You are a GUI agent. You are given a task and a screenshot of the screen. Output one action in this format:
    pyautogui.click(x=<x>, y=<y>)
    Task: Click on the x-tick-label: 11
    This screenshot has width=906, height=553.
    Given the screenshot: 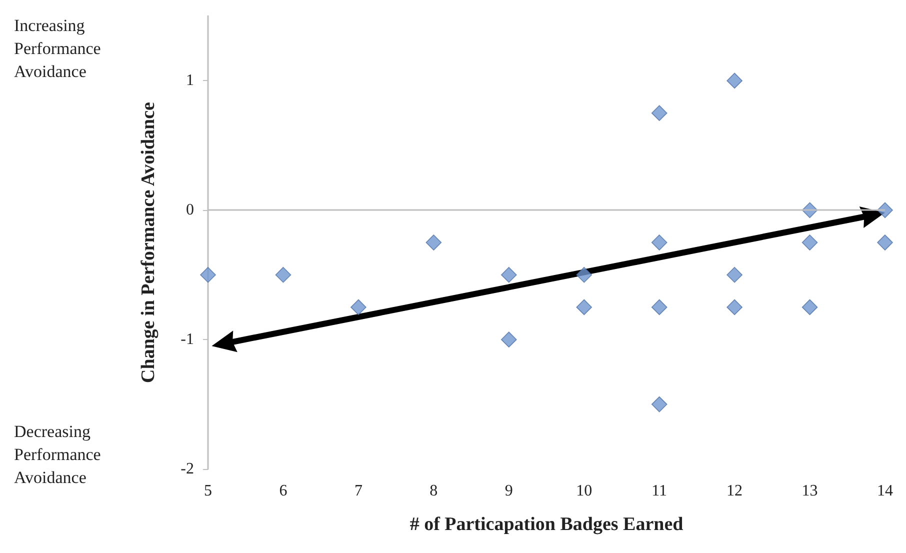 What is the action you would take?
    pyautogui.click(x=660, y=491)
    